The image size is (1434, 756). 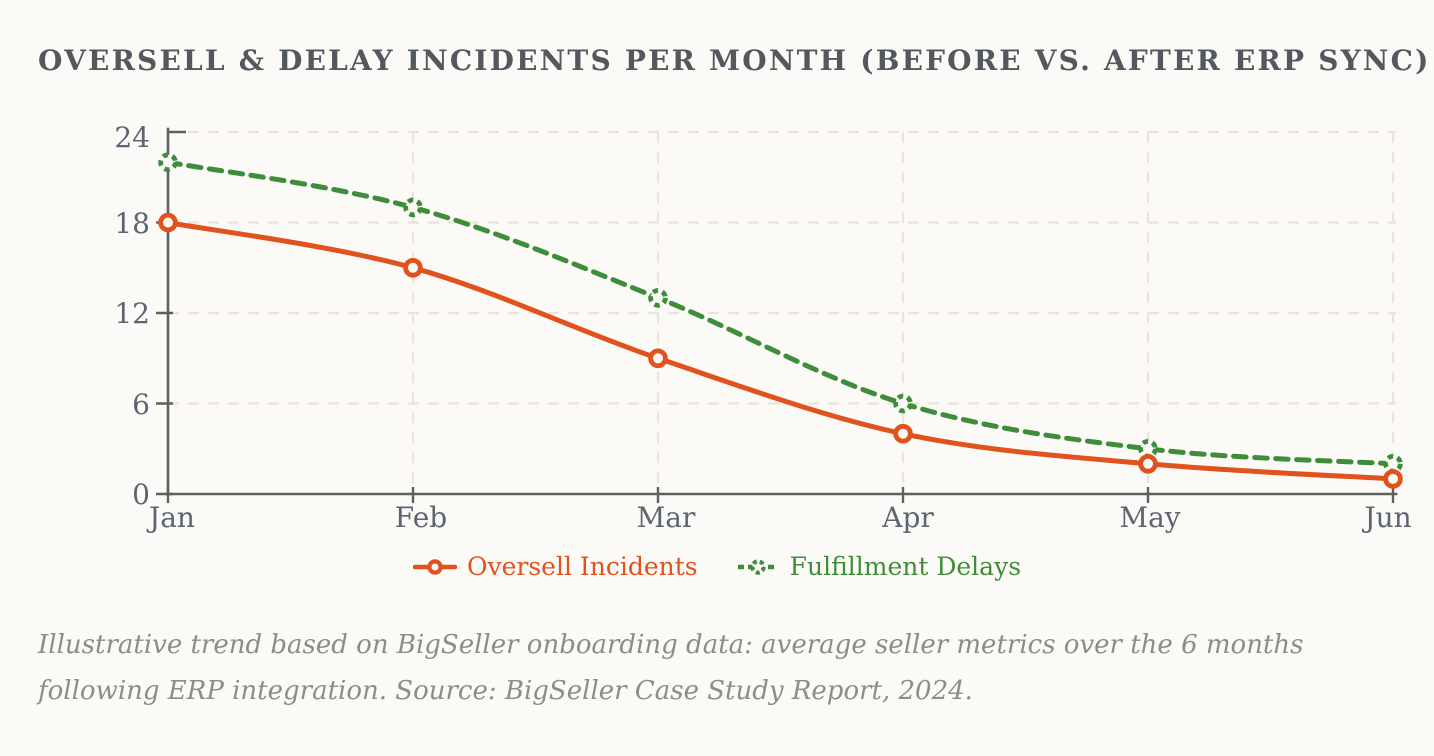 What do you see at coordinates (907, 517) in the screenshot?
I see `x-tick-label: Apr` at bounding box center [907, 517].